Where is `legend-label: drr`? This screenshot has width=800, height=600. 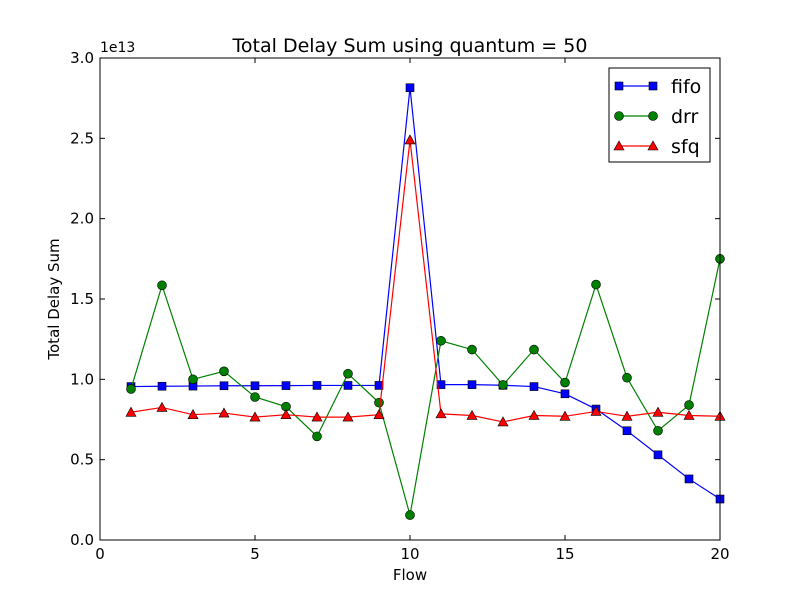
legend-label: drr is located at coordinates (685, 117).